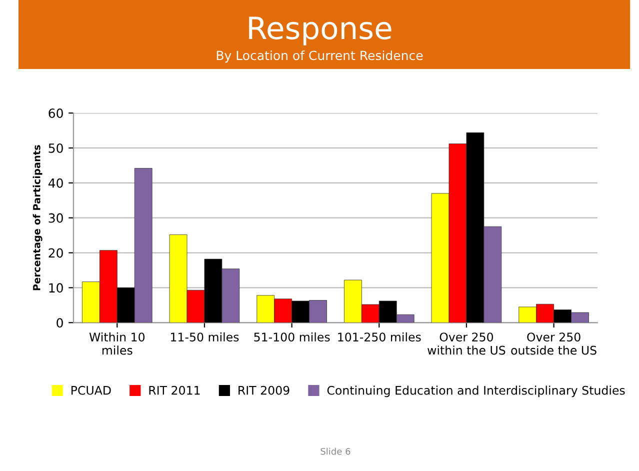 The image size is (639, 471). I want to click on y-tick-label: 20, so click(55, 253).